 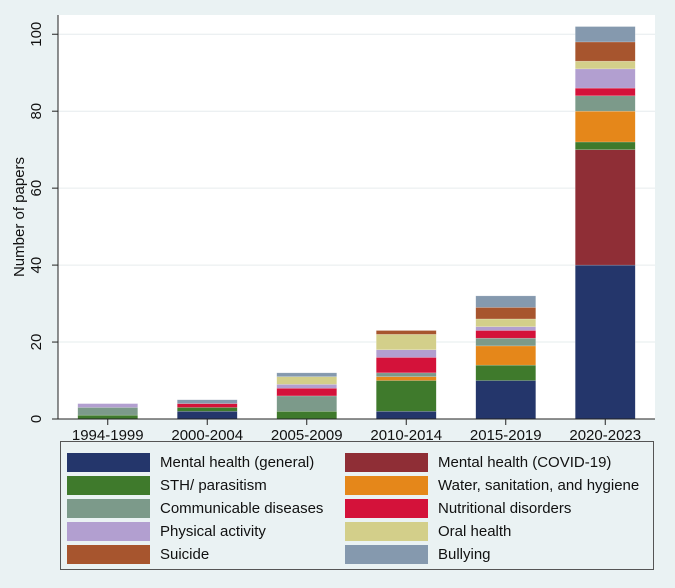 I want to click on y-tick-label: 100, so click(x=36, y=34).